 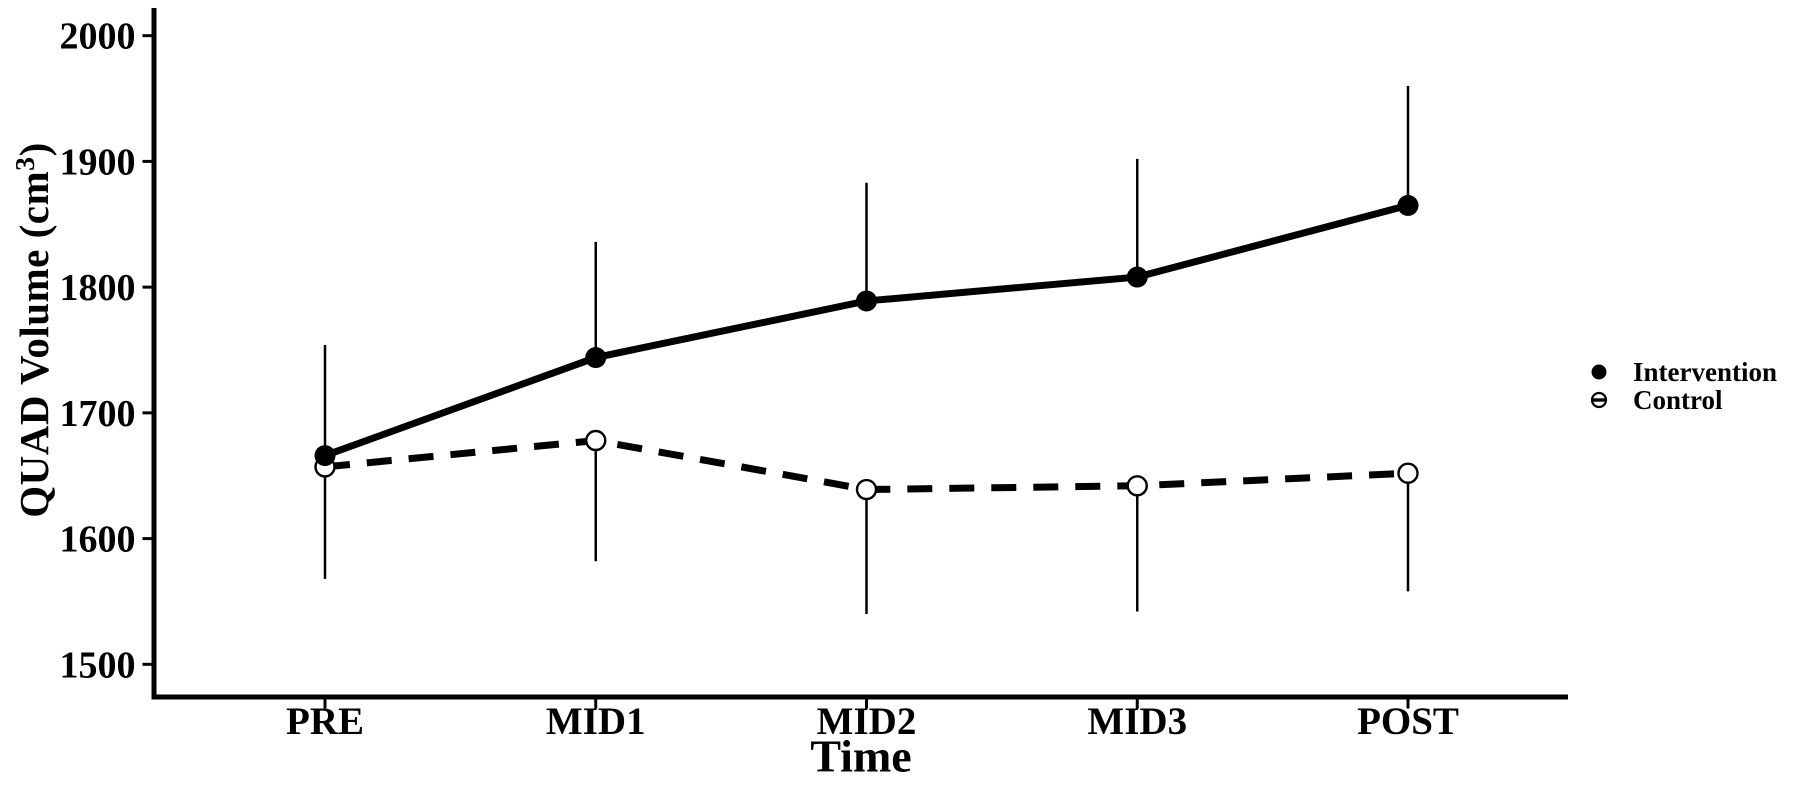 What do you see at coordinates (867, 721) in the screenshot?
I see `x-tick-label-mid2: MID2` at bounding box center [867, 721].